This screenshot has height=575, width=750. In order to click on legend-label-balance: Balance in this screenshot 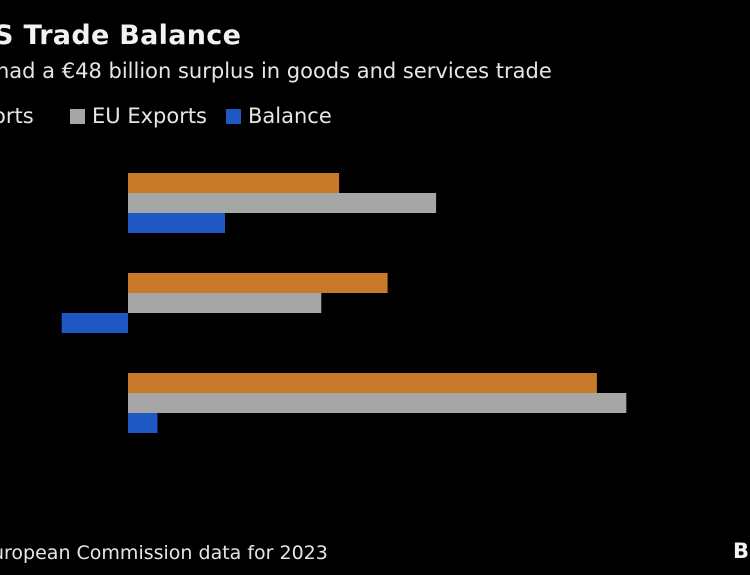, I will do `click(290, 116)`.